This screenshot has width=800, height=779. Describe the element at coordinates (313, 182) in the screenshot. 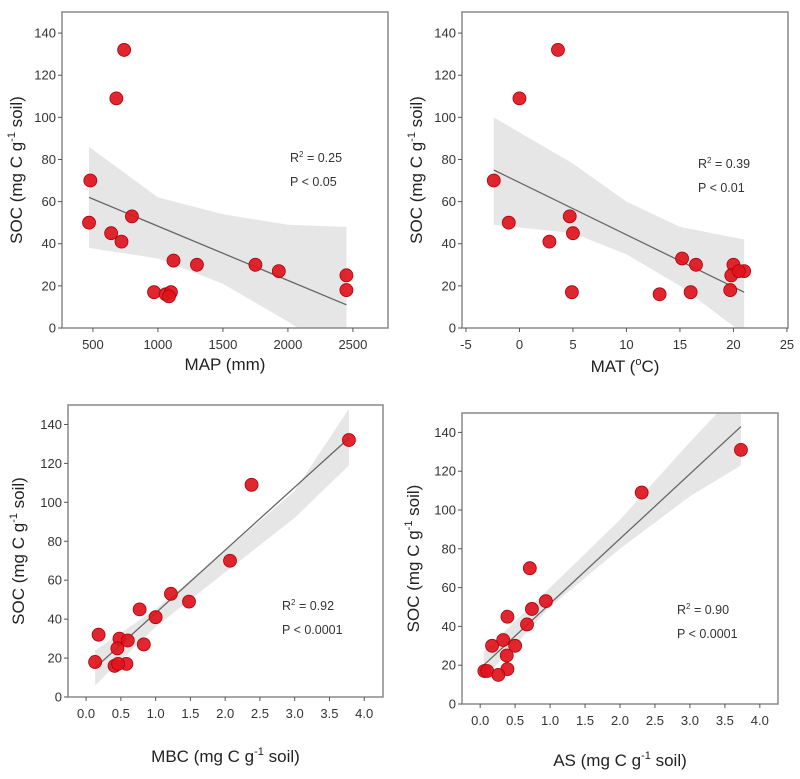

I see `p-value-annotation: P < 0.05` at that location.